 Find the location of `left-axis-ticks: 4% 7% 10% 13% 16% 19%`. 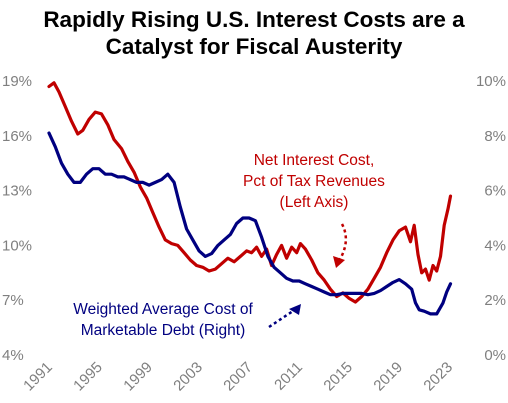

left-axis-ticks: 4% 7% 10% 13% 16% 19% is located at coordinates (17, 218).